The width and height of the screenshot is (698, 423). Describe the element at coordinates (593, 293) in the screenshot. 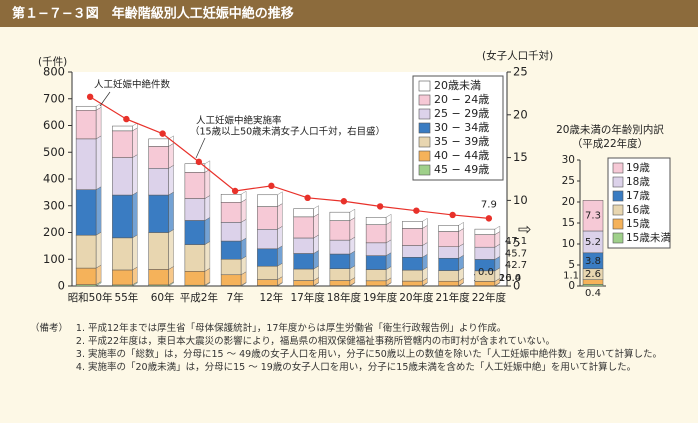

I see `data-label: 0.4` at that location.